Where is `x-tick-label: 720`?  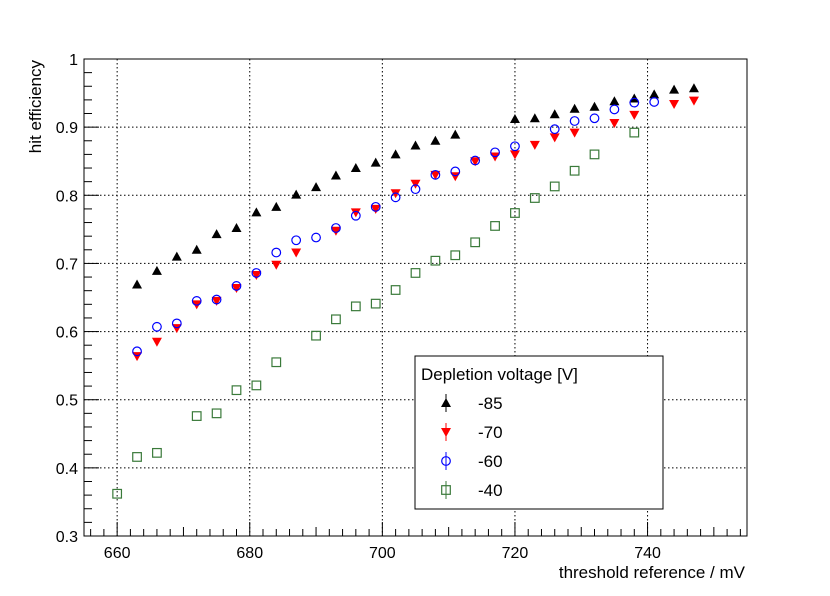 x-tick-label: 720 is located at coordinates (515, 553).